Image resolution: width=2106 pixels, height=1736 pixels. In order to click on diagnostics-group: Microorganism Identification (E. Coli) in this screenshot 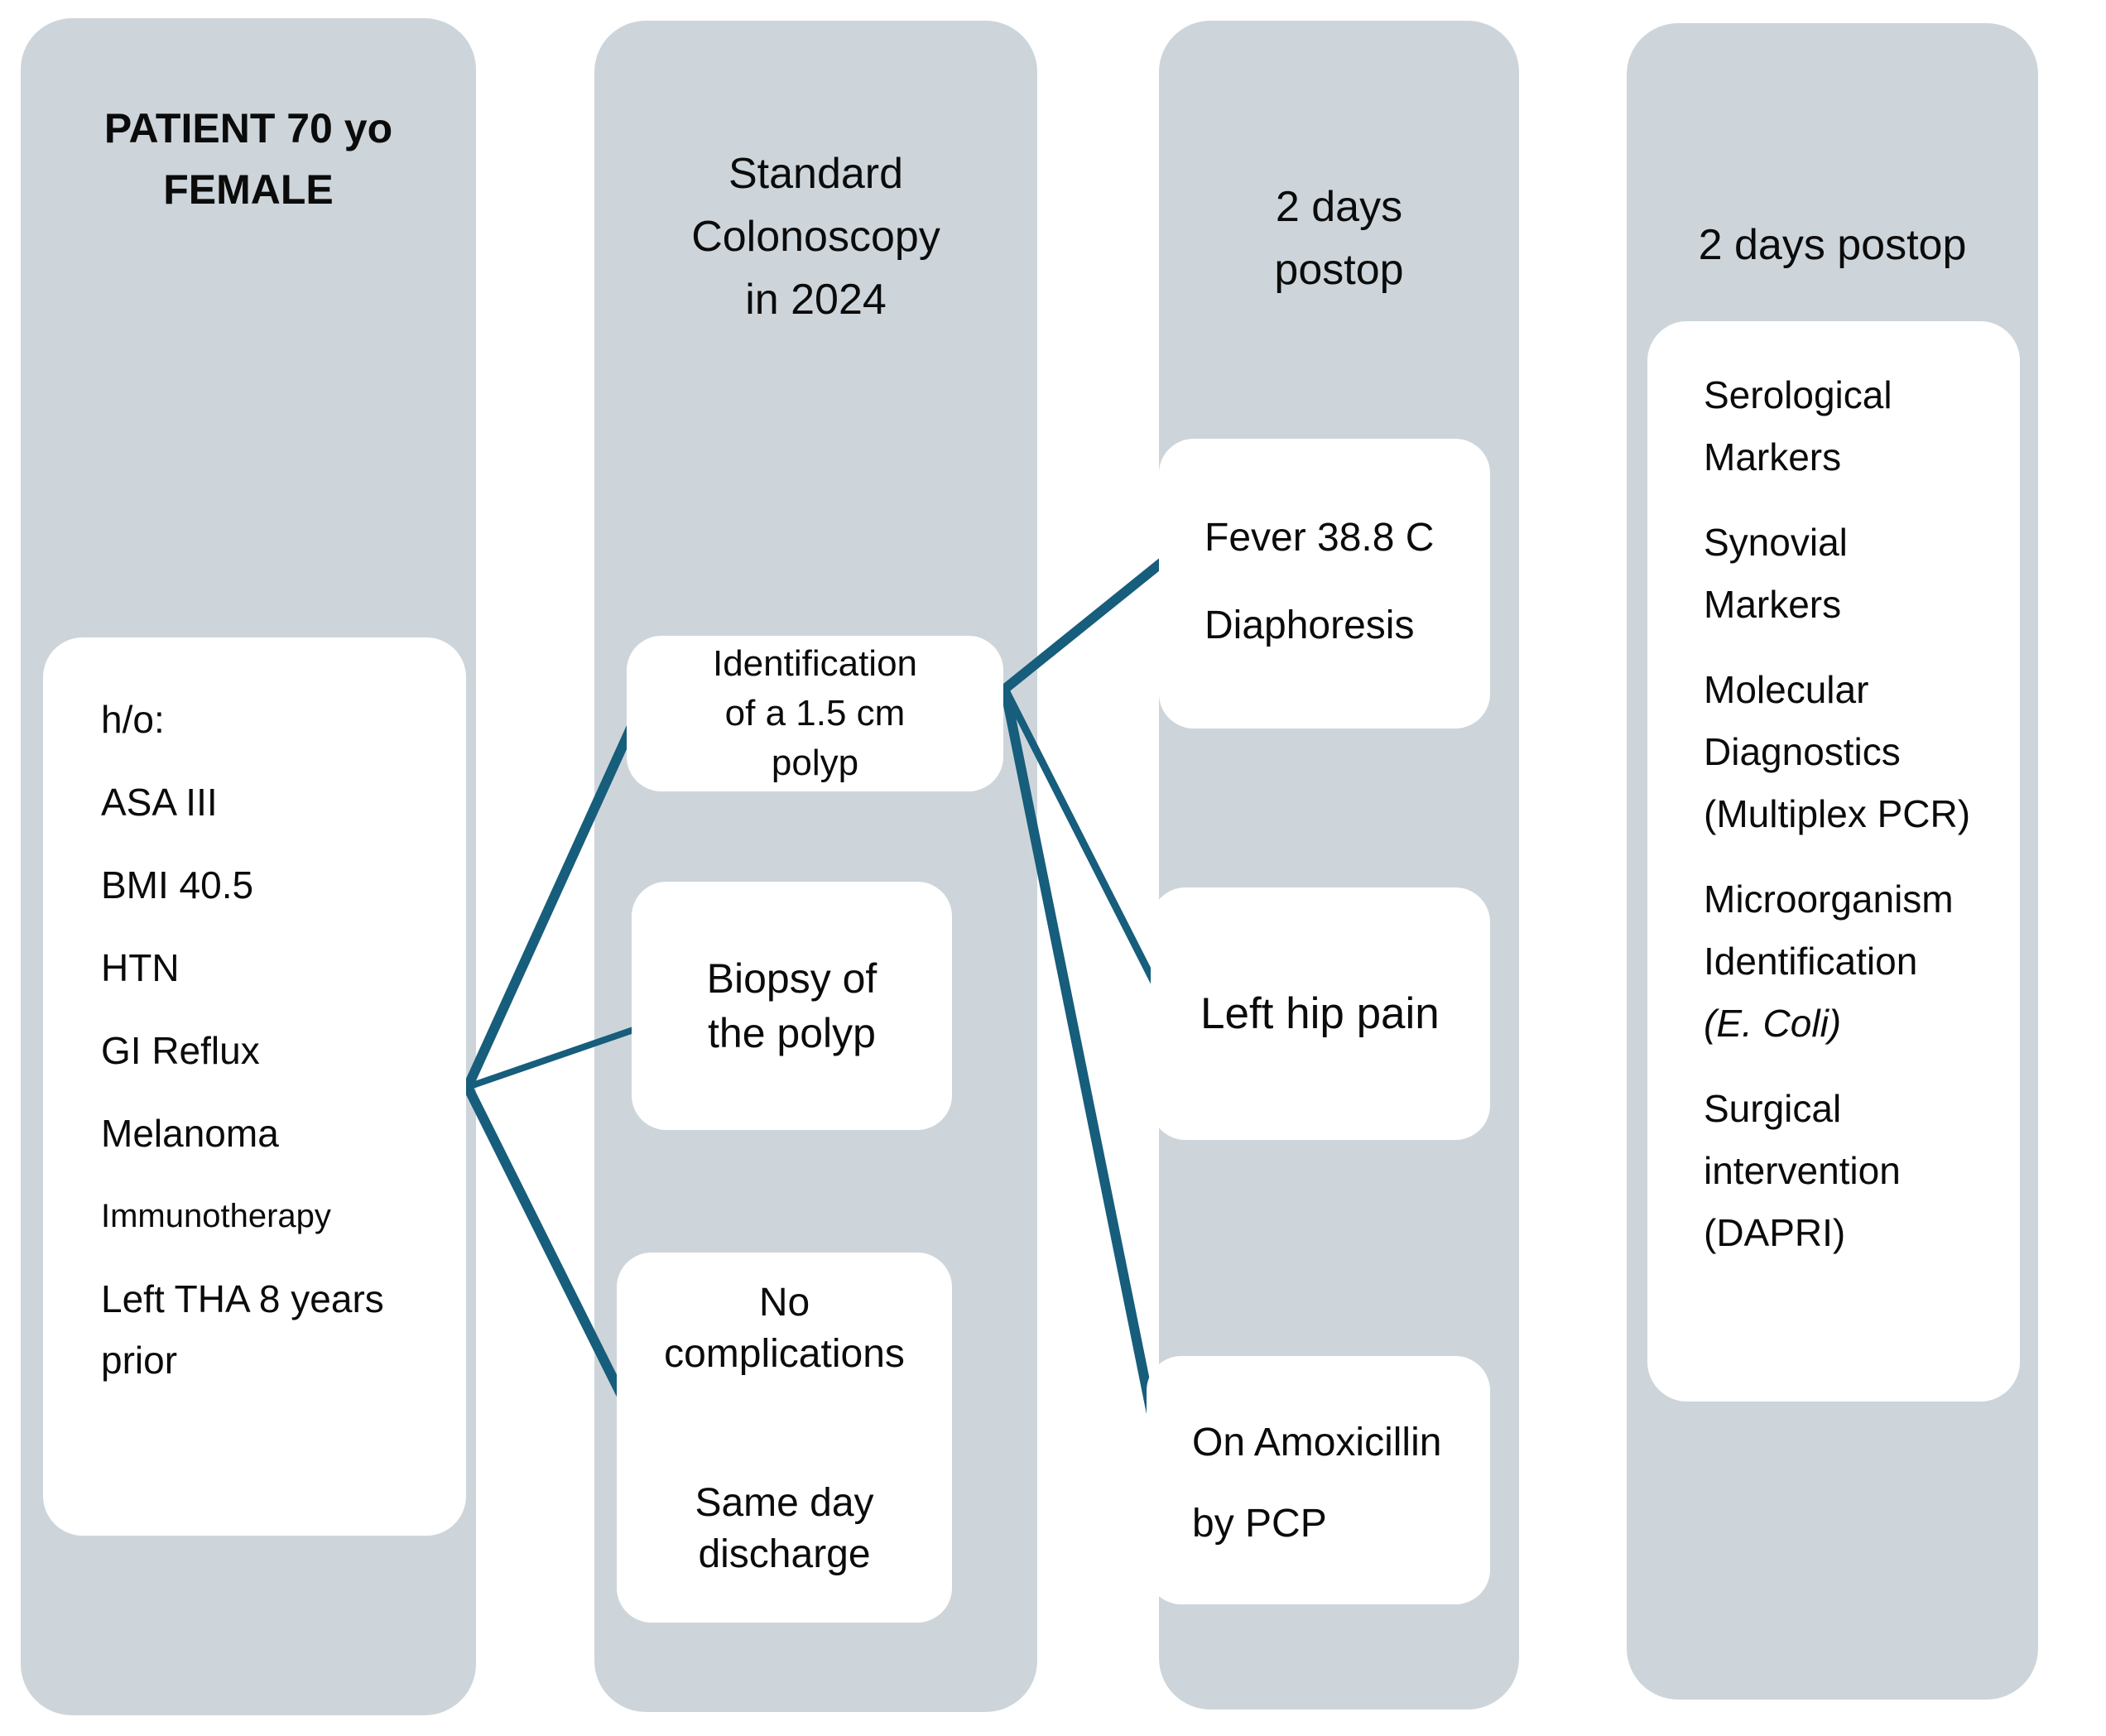, I will do `click(1851, 962)`.